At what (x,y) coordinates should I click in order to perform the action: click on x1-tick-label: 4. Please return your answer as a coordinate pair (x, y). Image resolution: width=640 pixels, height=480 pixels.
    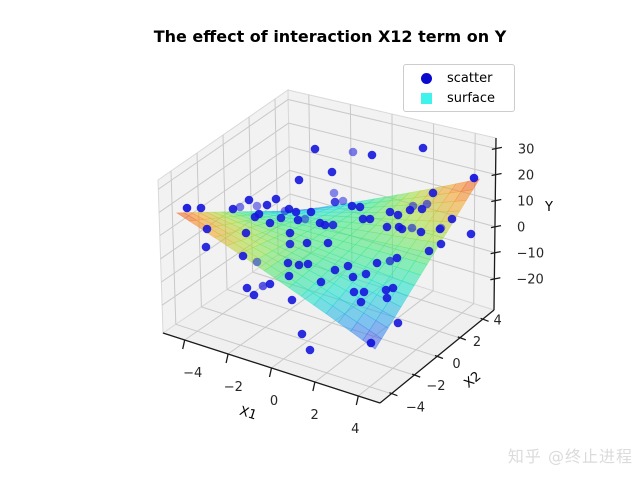
    Looking at the image, I should click on (355, 429).